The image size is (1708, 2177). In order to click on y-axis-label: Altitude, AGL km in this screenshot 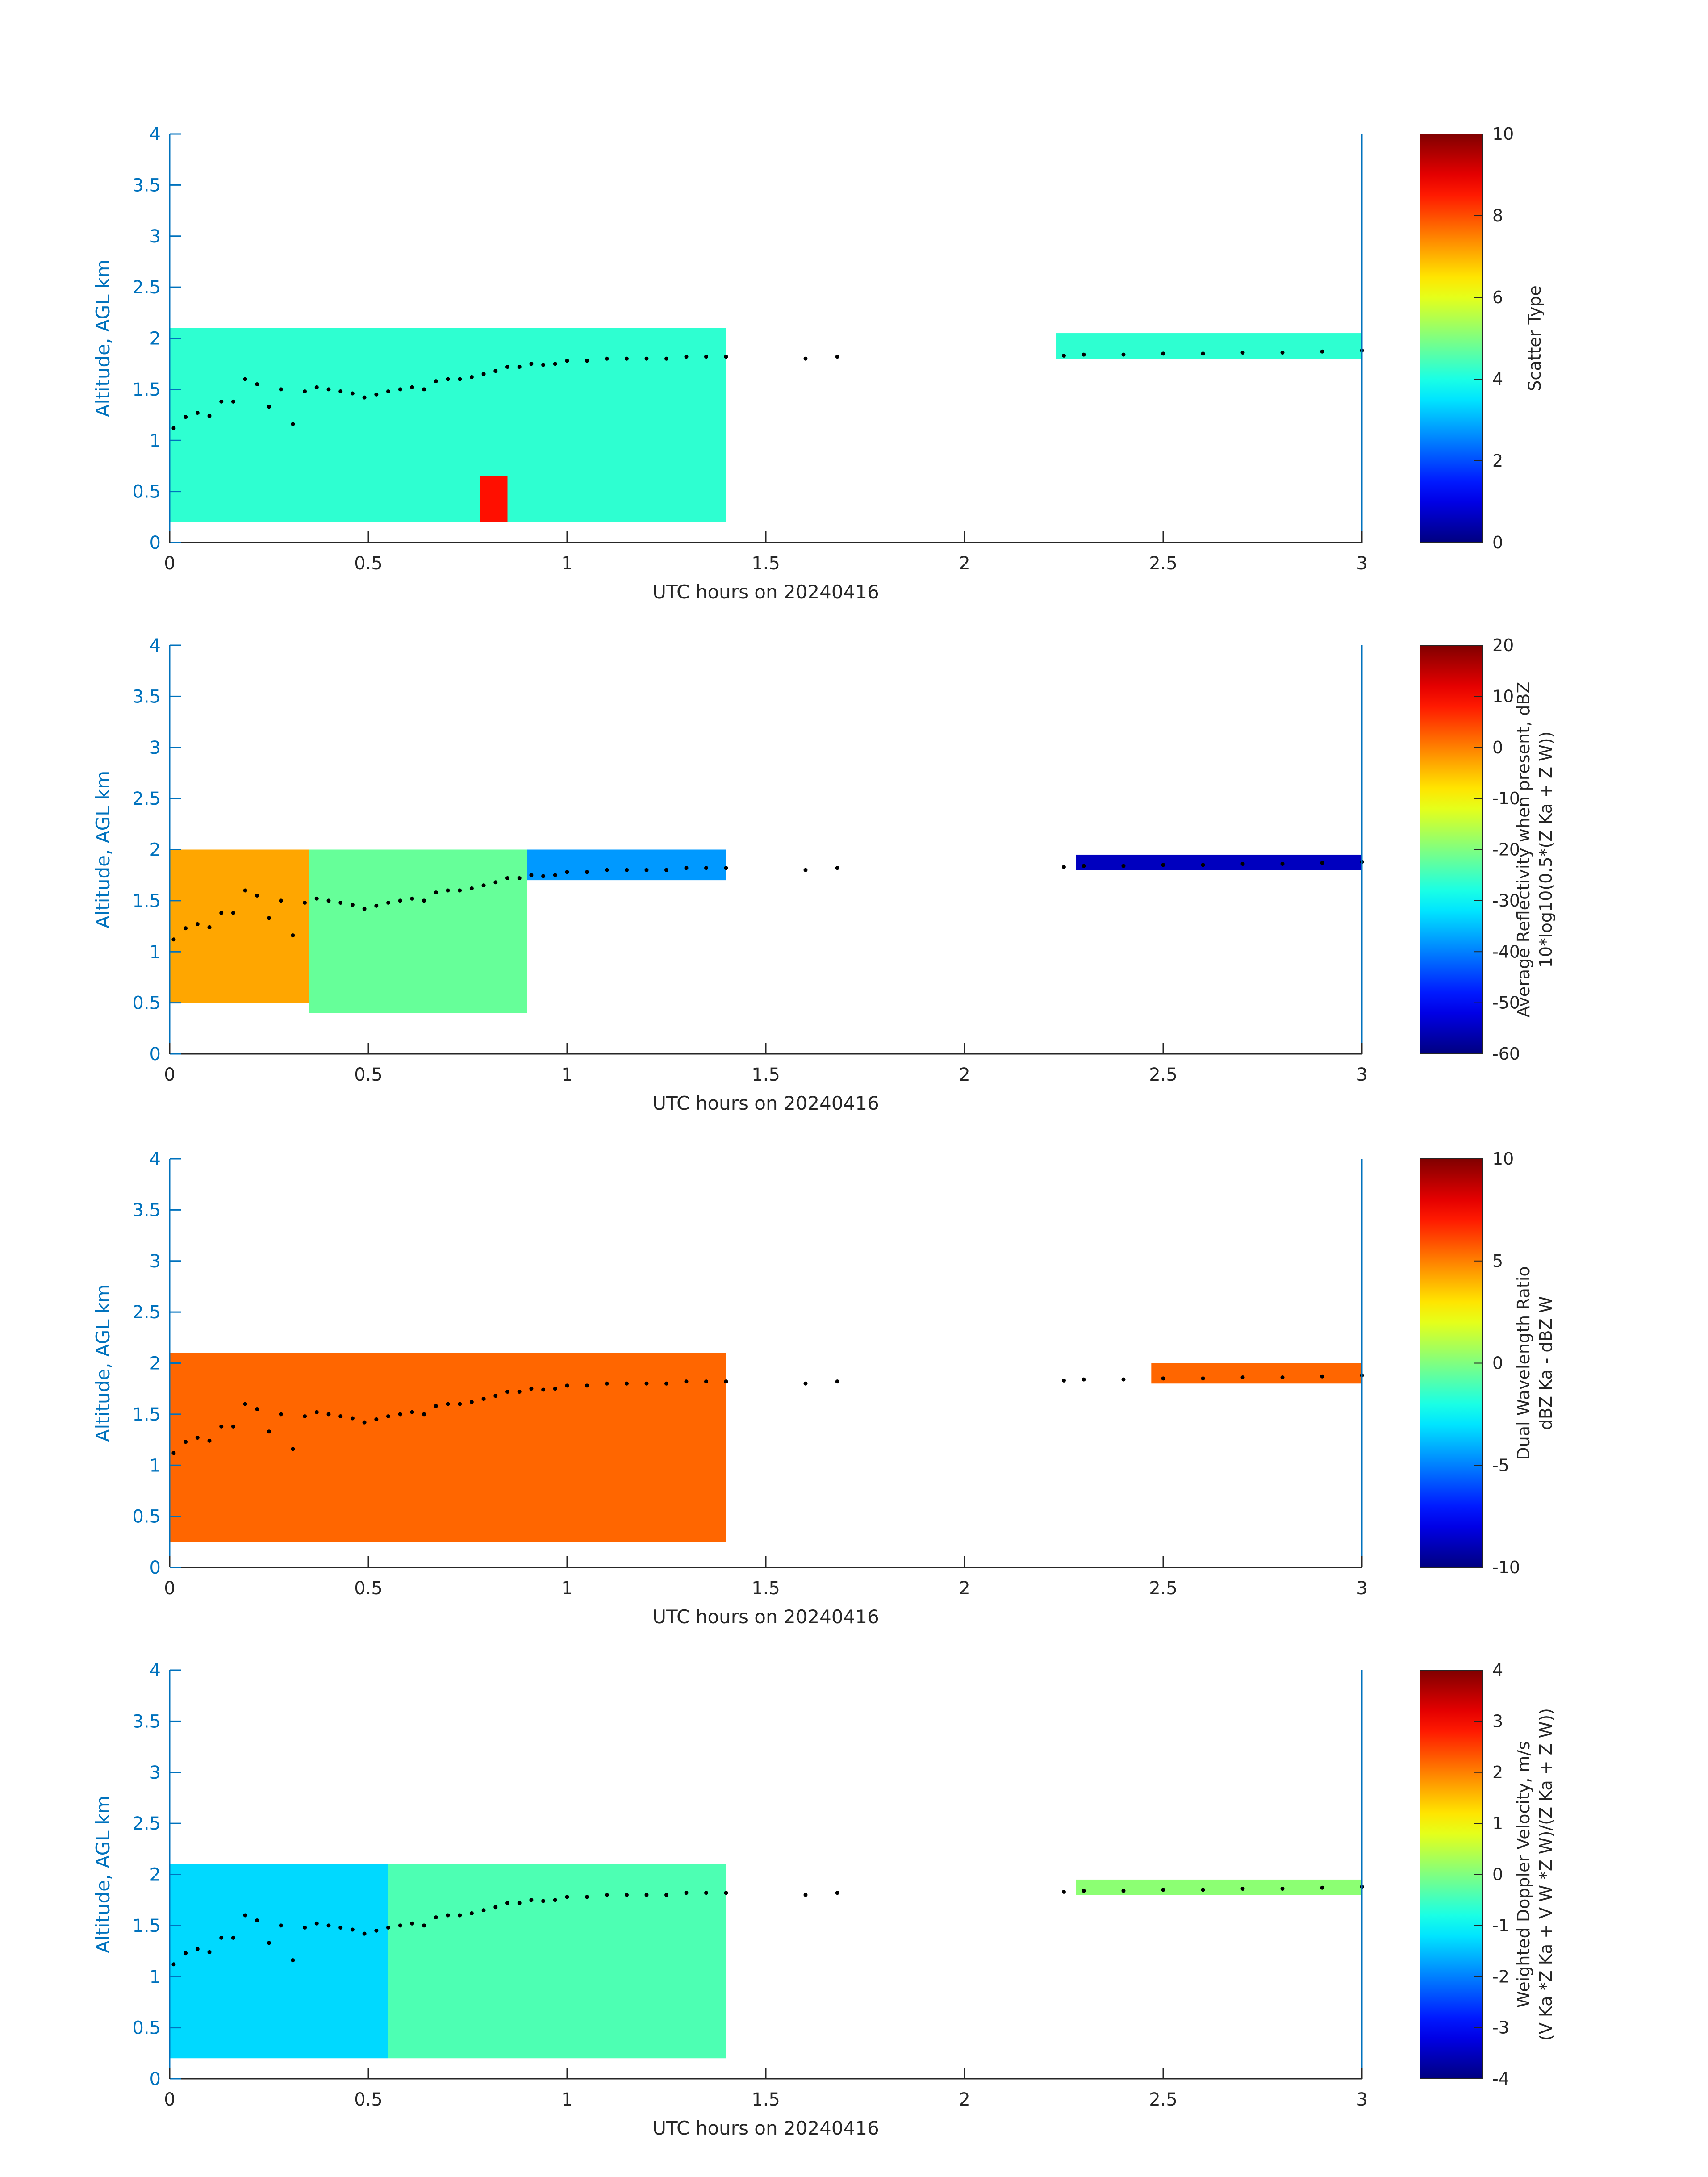, I will do `click(103, 338)`.